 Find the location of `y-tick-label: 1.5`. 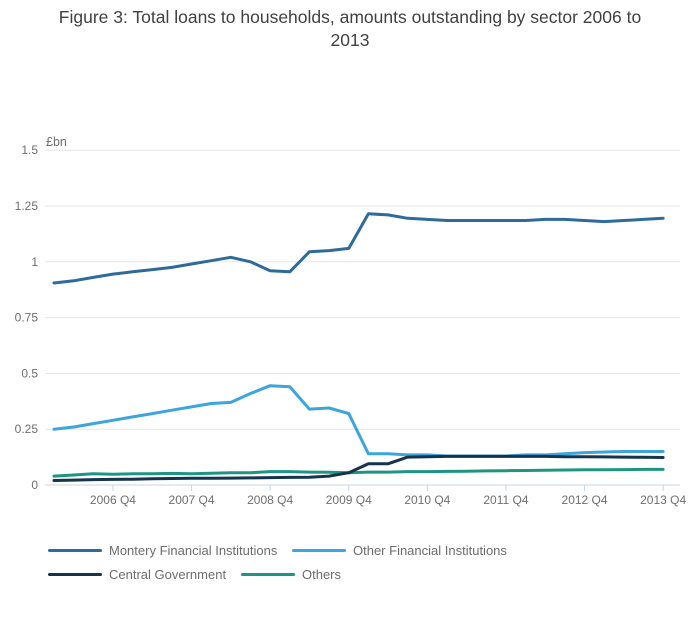

y-tick-label: 1.5 is located at coordinates (29, 150).